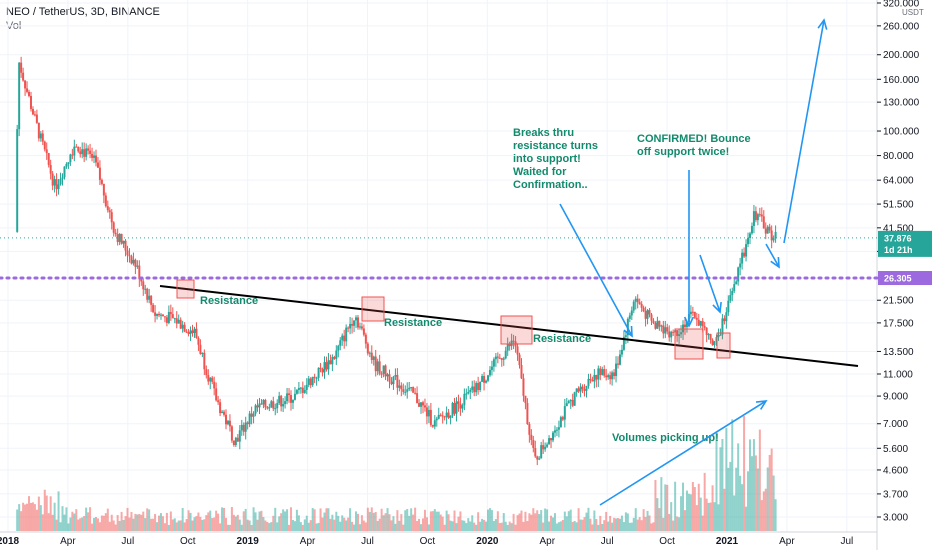 The image size is (932, 550). I want to click on y-tick-label: 130.000, so click(901, 103).